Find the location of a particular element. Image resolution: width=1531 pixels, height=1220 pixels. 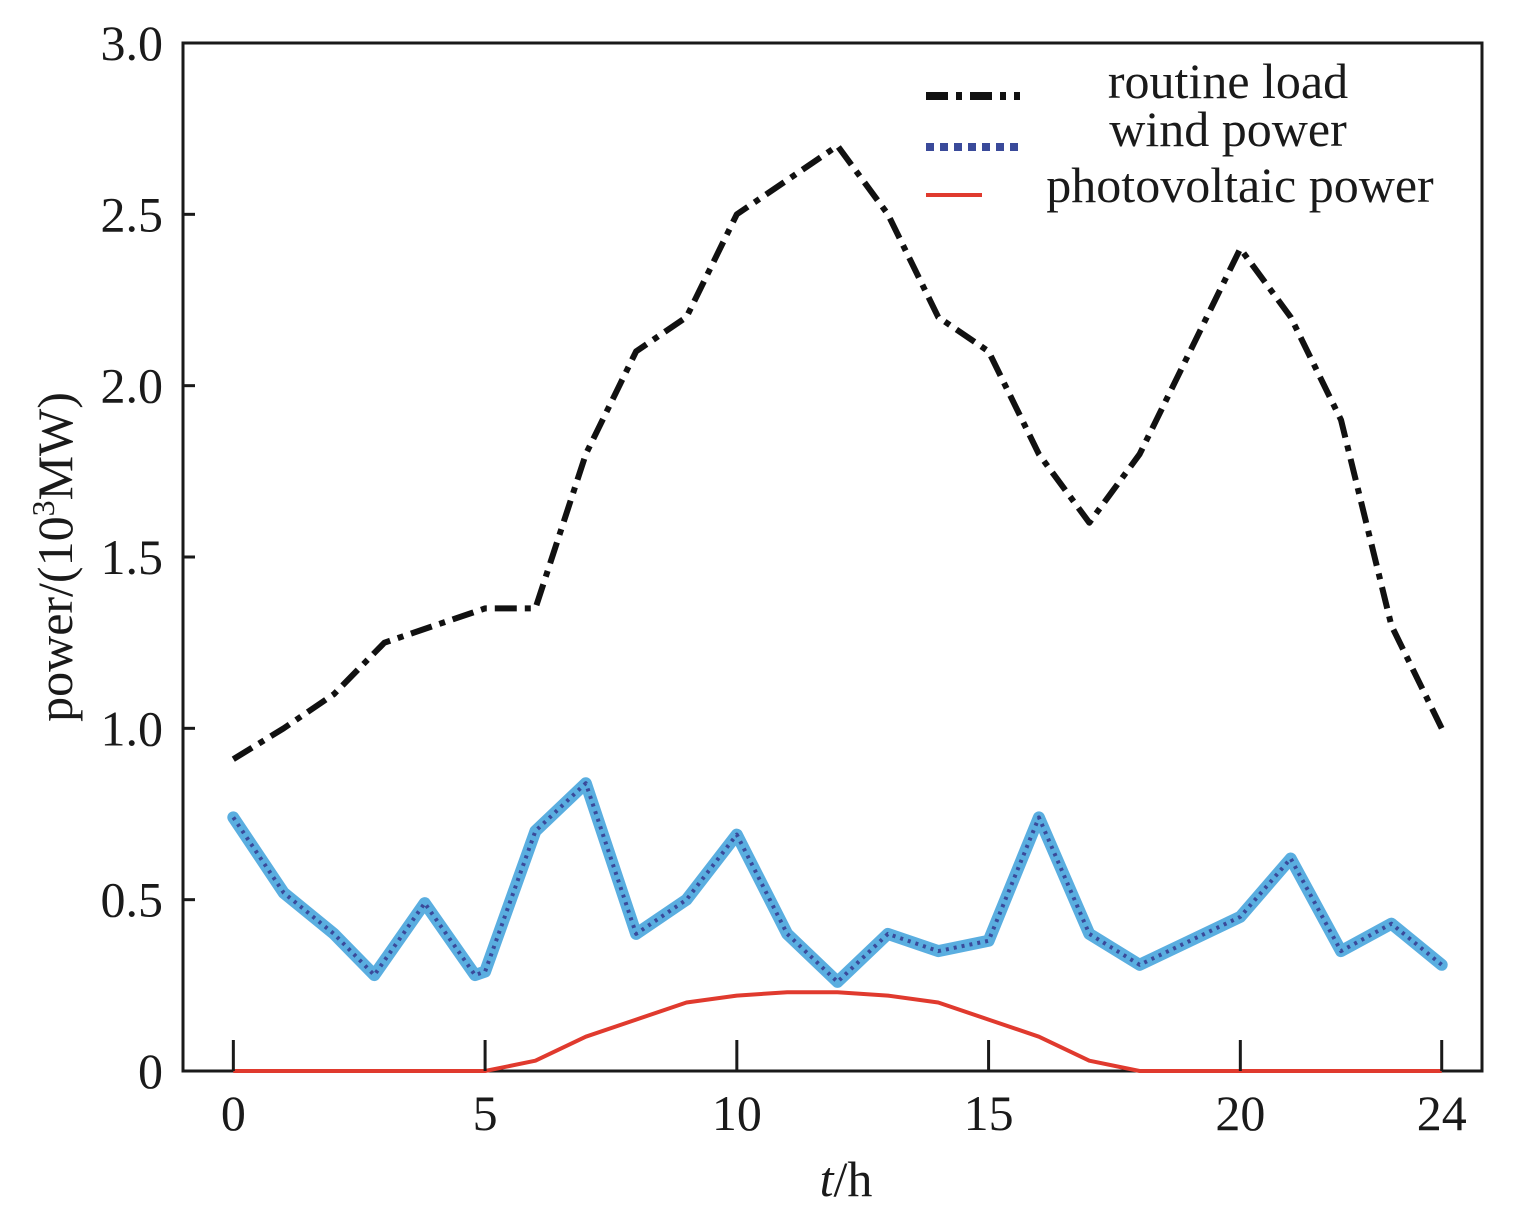

x-tick-label-15: 15 is located at coordinates (989, 1113).